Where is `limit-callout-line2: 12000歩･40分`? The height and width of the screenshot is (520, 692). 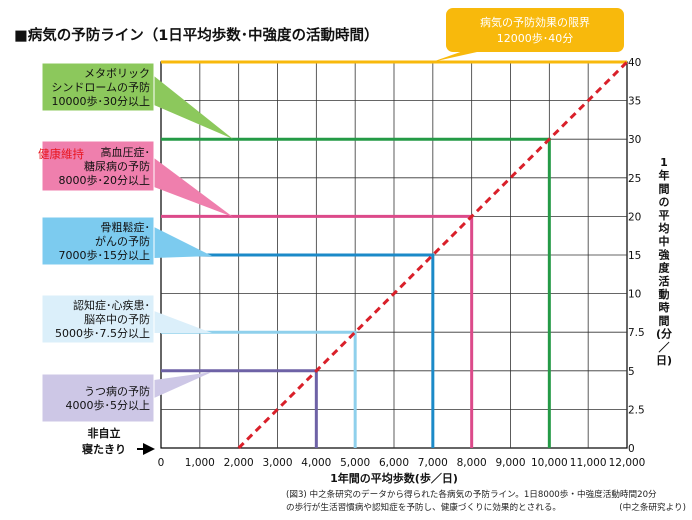 limit-callout-line2: 12000歩･40分 is located at coordinates (535, 38).